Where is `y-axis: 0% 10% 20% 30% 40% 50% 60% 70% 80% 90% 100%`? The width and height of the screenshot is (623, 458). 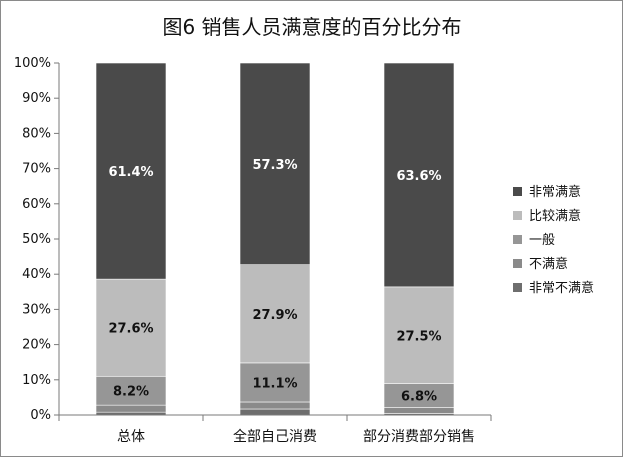
y-axis: 0% 10% 20% 30% 40% 50% 60% 70% 80% 90% 100% is located at coordinates (37, 239).